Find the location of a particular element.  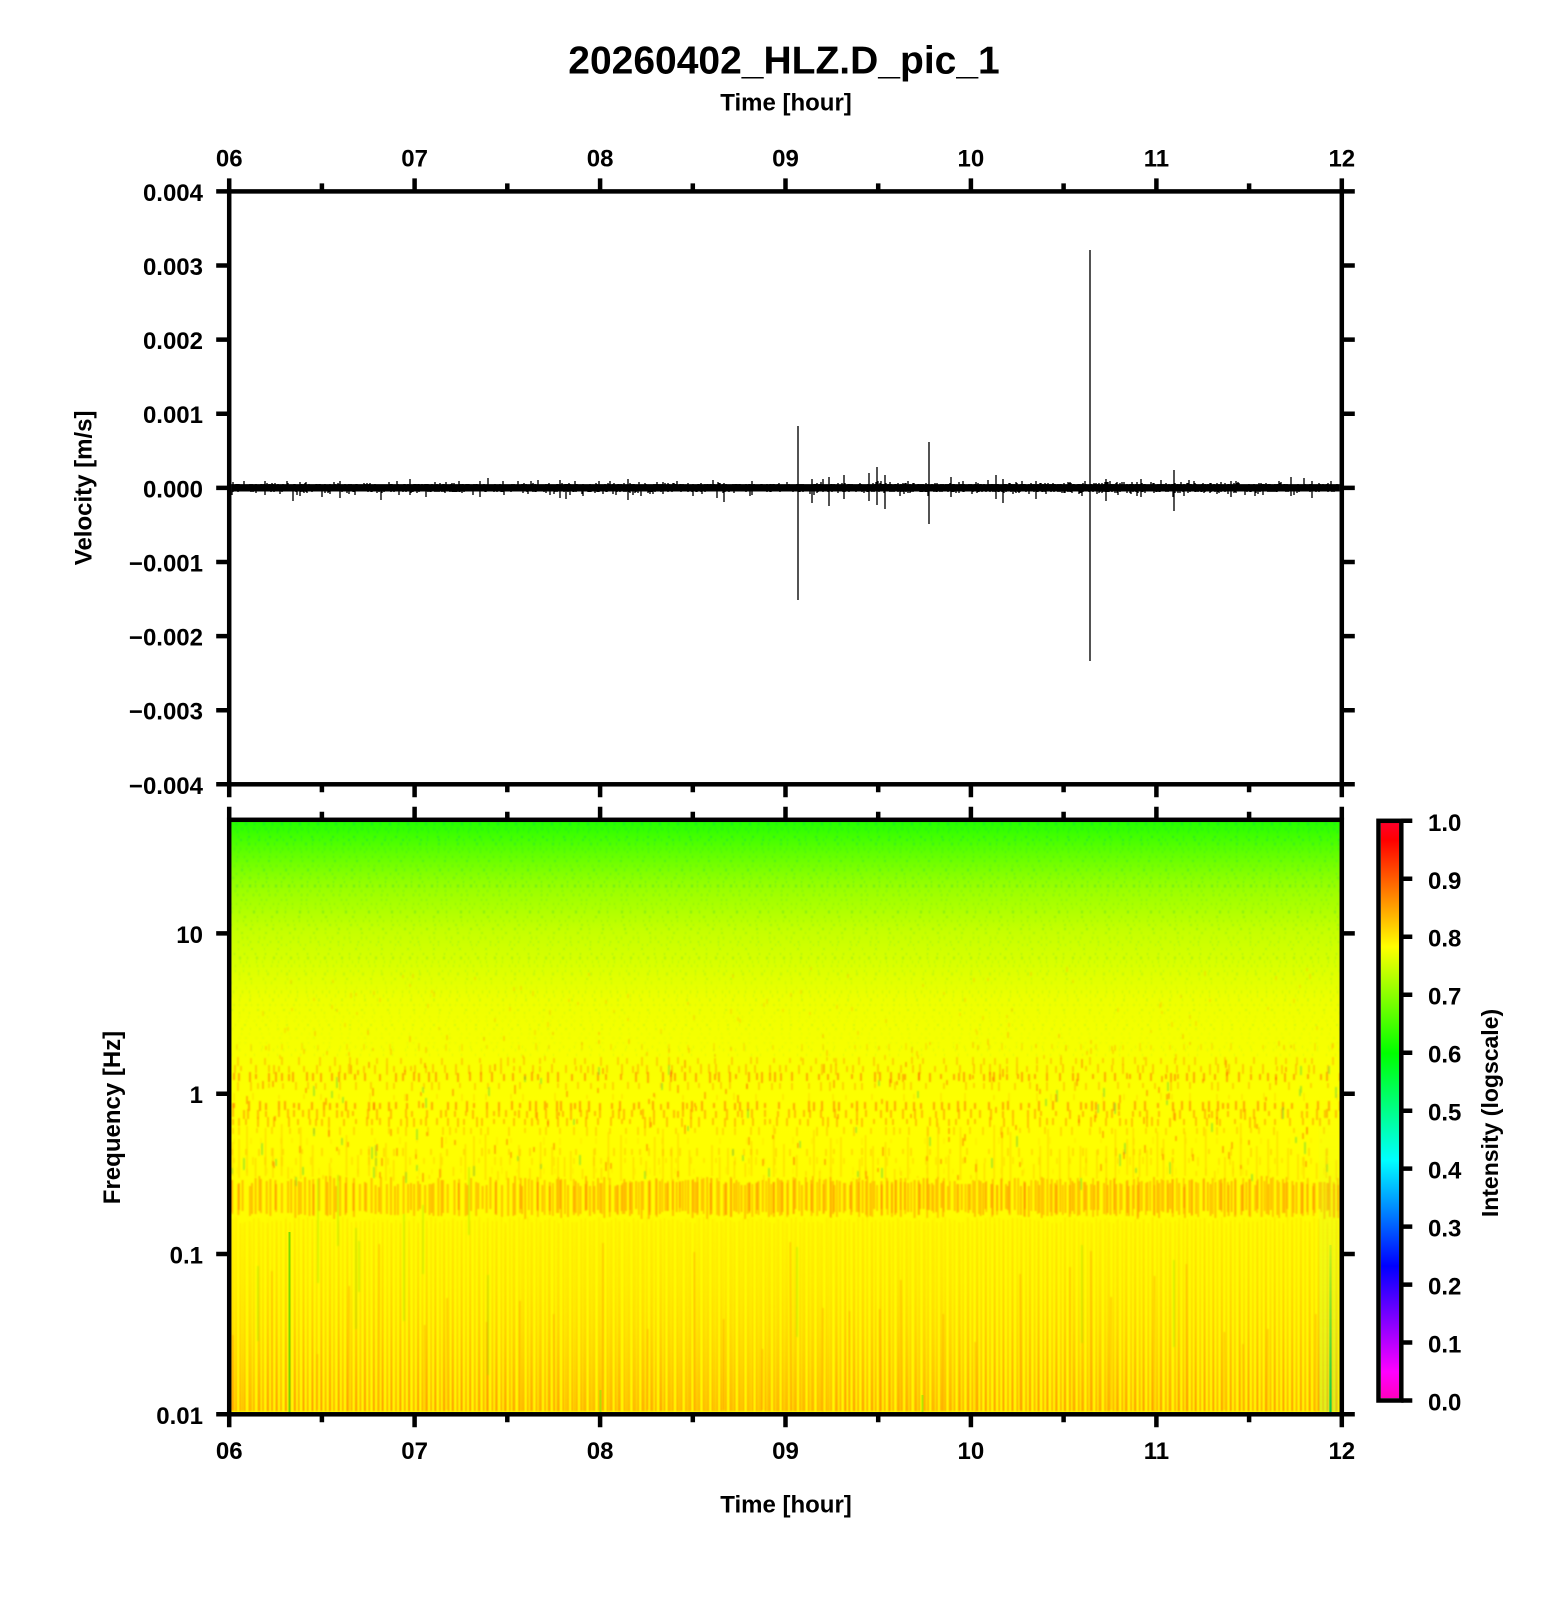

svg-text: 0.0 is located at coordinates (1444, 1403).